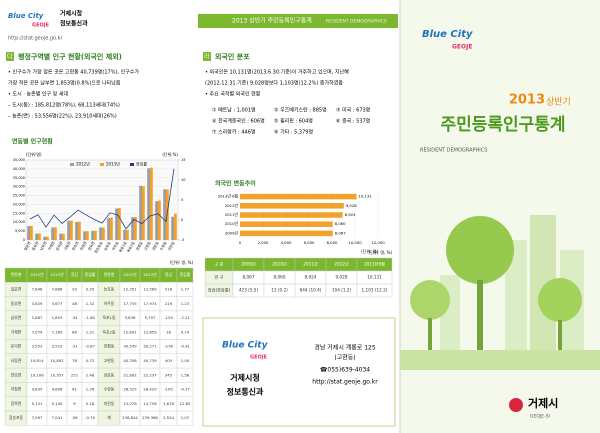 The width and height of the screenshot is (600, 433). Describe the element at coordinates (73, 72) in the screenshot. I see `text-line: • 인구수가 가장 많은 곳은 고현동 40,739명(17%), 인구수가` at that location.